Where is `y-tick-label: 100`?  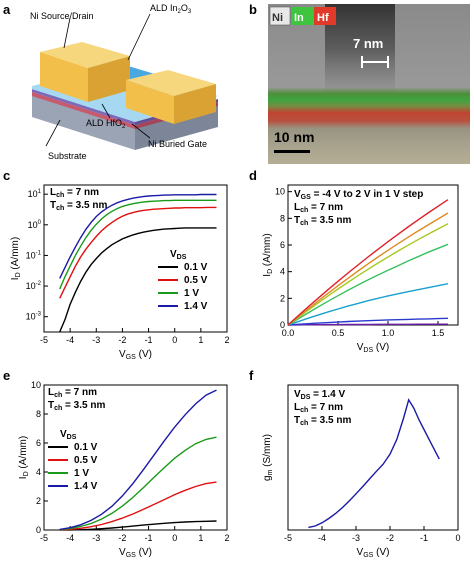
y-tick-label: 100 is located at coordinates (35, 225).